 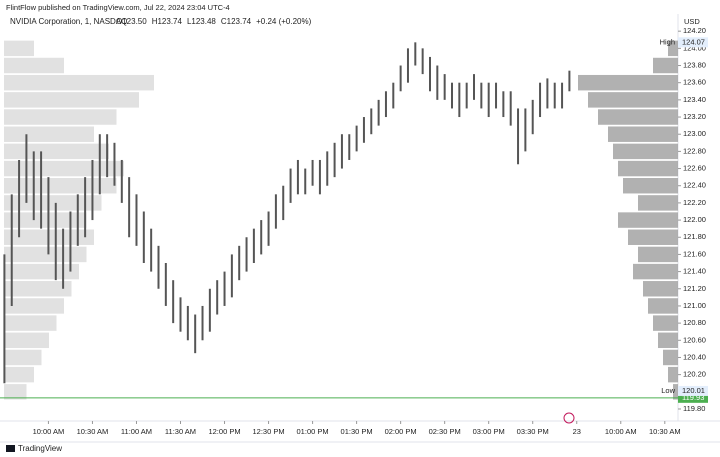 I want to click on y-tick-label: 123.80, so click(x=694, y=65).